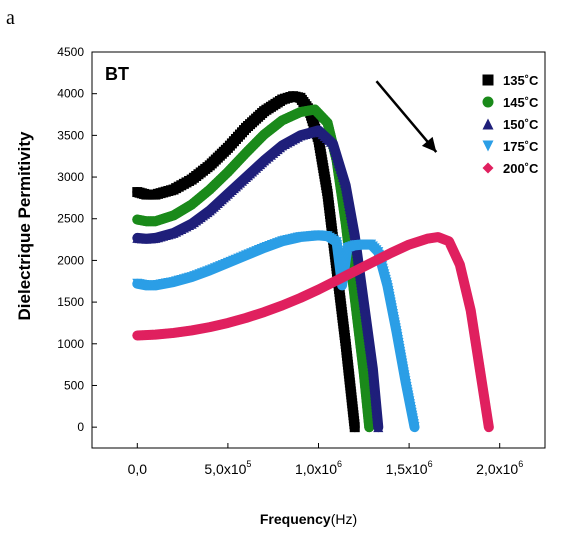 This screenshot has height=534, width=569. What do you see at coordinates (521, 168) in the screenshot?
I see `legend-label: 200˚C` at bounding box center [521, 168].